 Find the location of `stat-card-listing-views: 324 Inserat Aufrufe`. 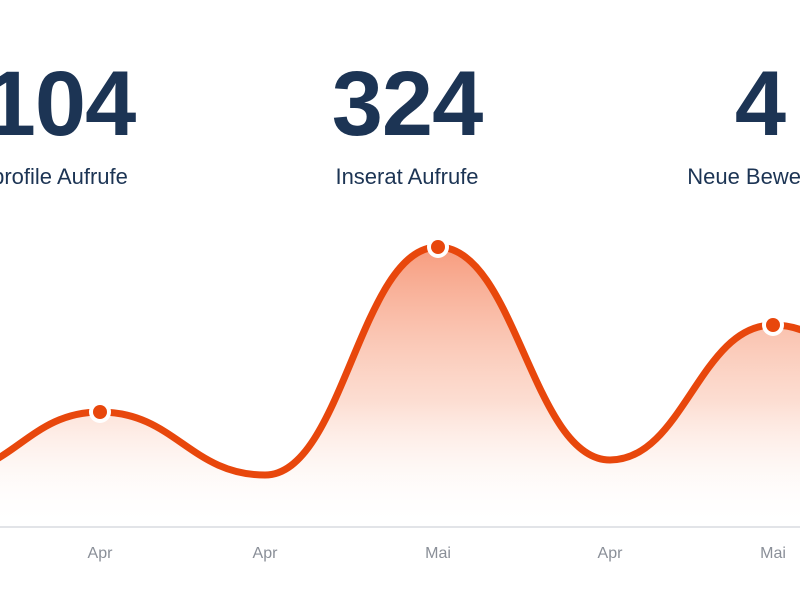

stat-card-listing-views: 324 Inserat Aufrufe is located at coordinates (407, 124).